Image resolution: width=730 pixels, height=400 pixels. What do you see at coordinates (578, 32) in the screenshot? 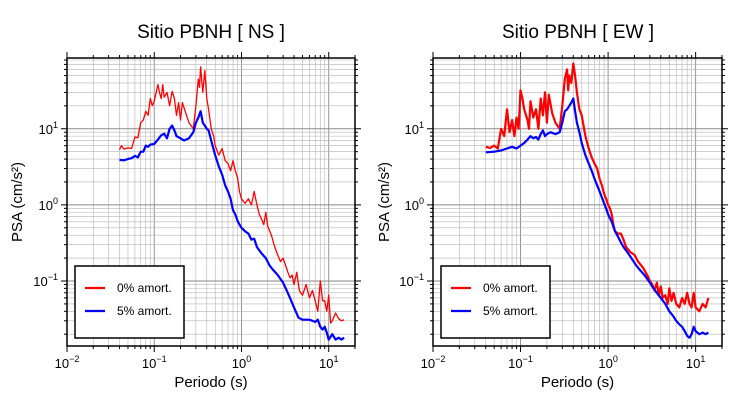
I see `chart-title: Sitio PBNH [ EW ]` at bounding box center [578, 32].